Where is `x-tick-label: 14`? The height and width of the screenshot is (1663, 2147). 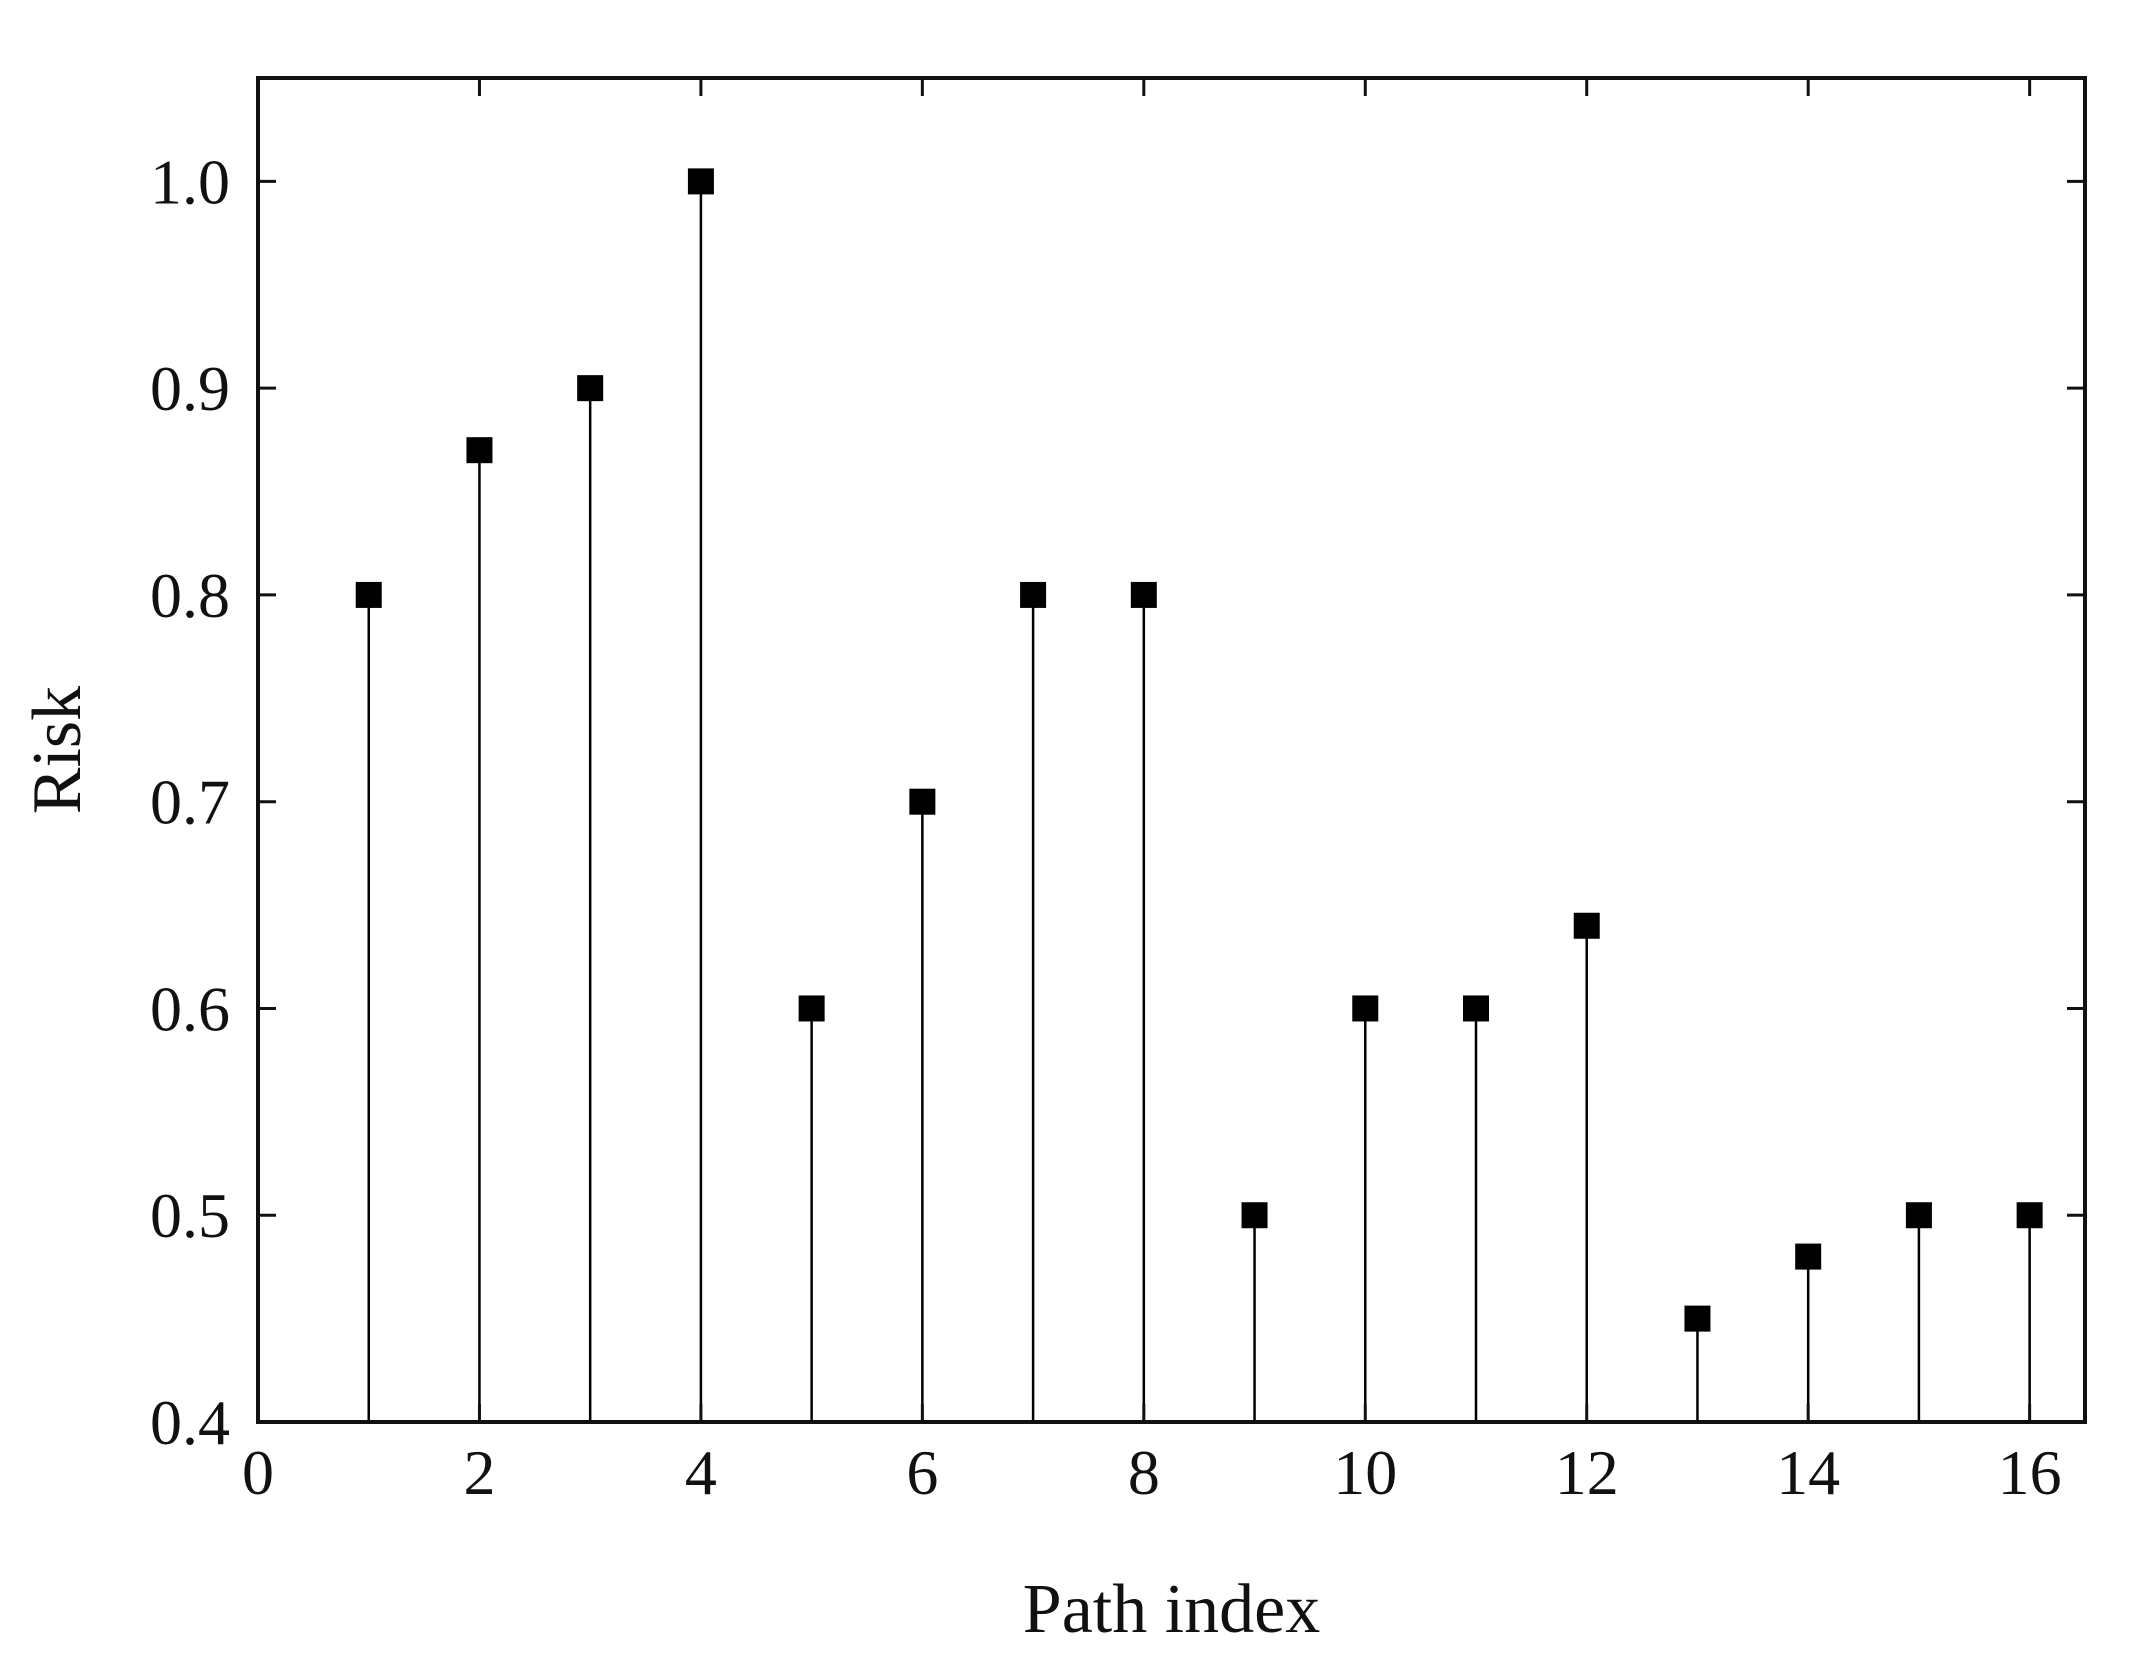
x-tick-label: 14 is located at coordinates (1808, 1472).